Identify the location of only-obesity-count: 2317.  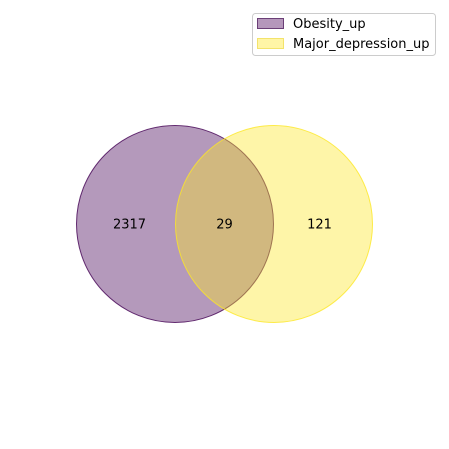
(129, 225).